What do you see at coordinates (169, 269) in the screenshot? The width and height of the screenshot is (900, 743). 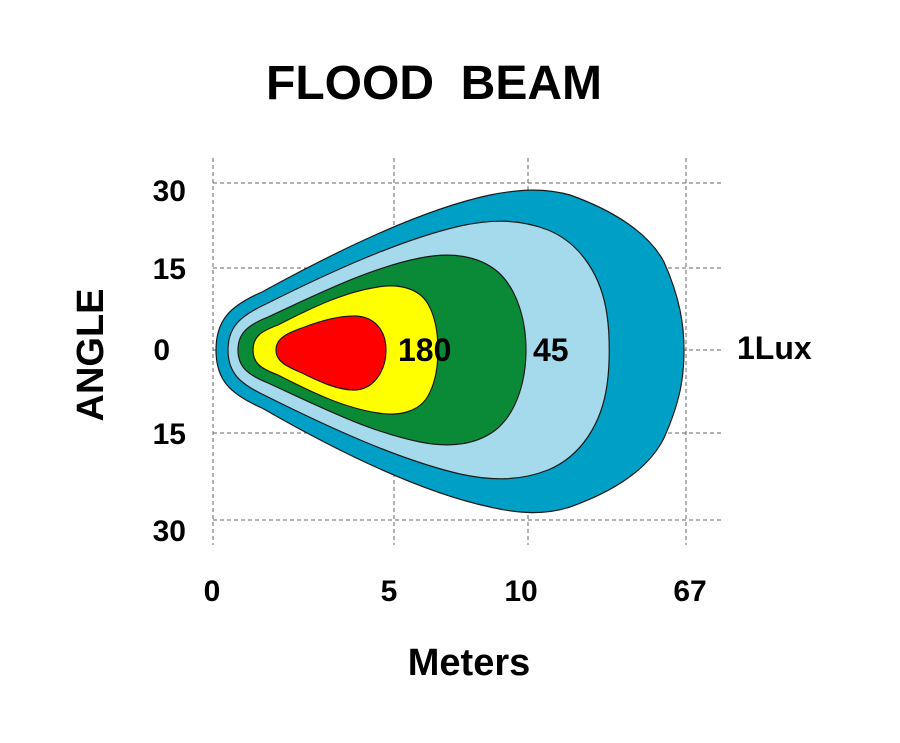 I see `y-tick-label-15-top: 15` at bounding box center [169, 269].